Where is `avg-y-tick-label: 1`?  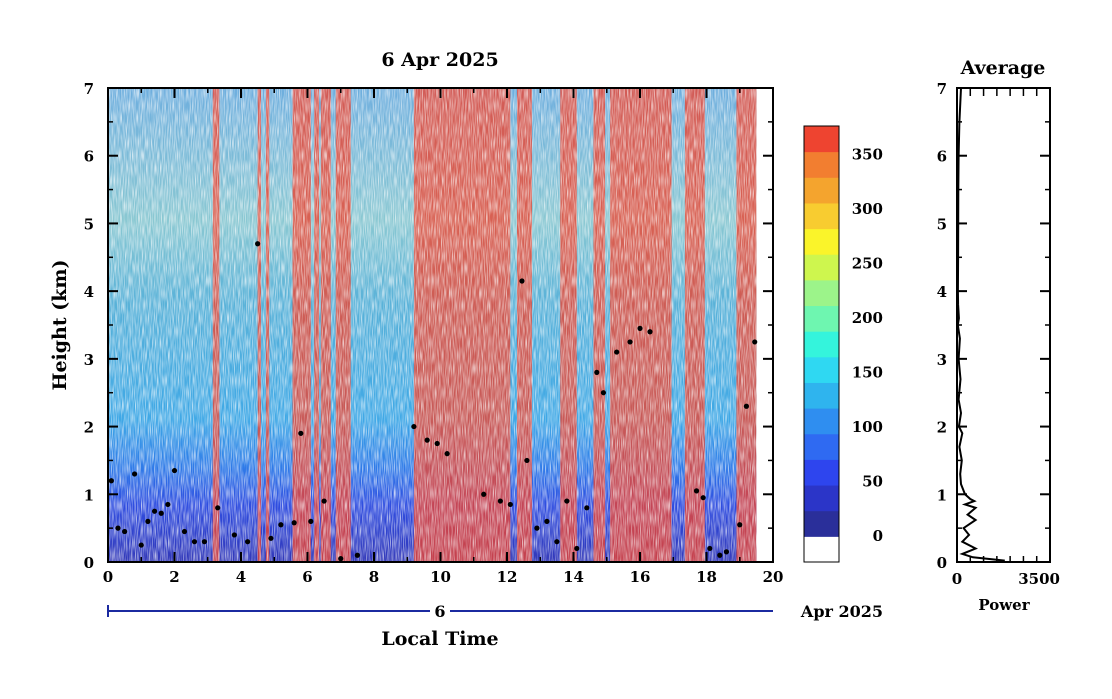
avg-y-tick-label: 1 is located at coordinates (942, 495).